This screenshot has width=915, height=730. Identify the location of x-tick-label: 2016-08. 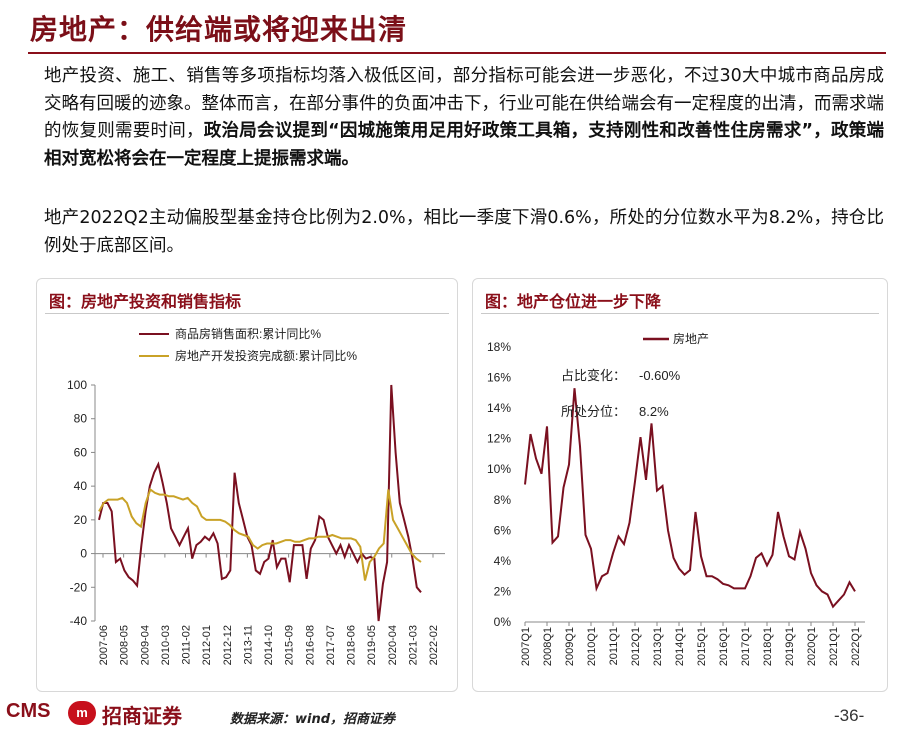
(310, 645).